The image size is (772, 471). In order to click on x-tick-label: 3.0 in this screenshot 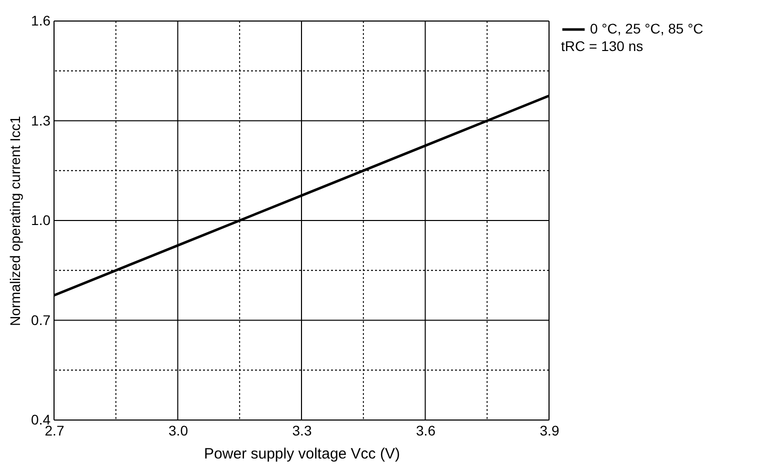, I will do `click(178, 430)`.